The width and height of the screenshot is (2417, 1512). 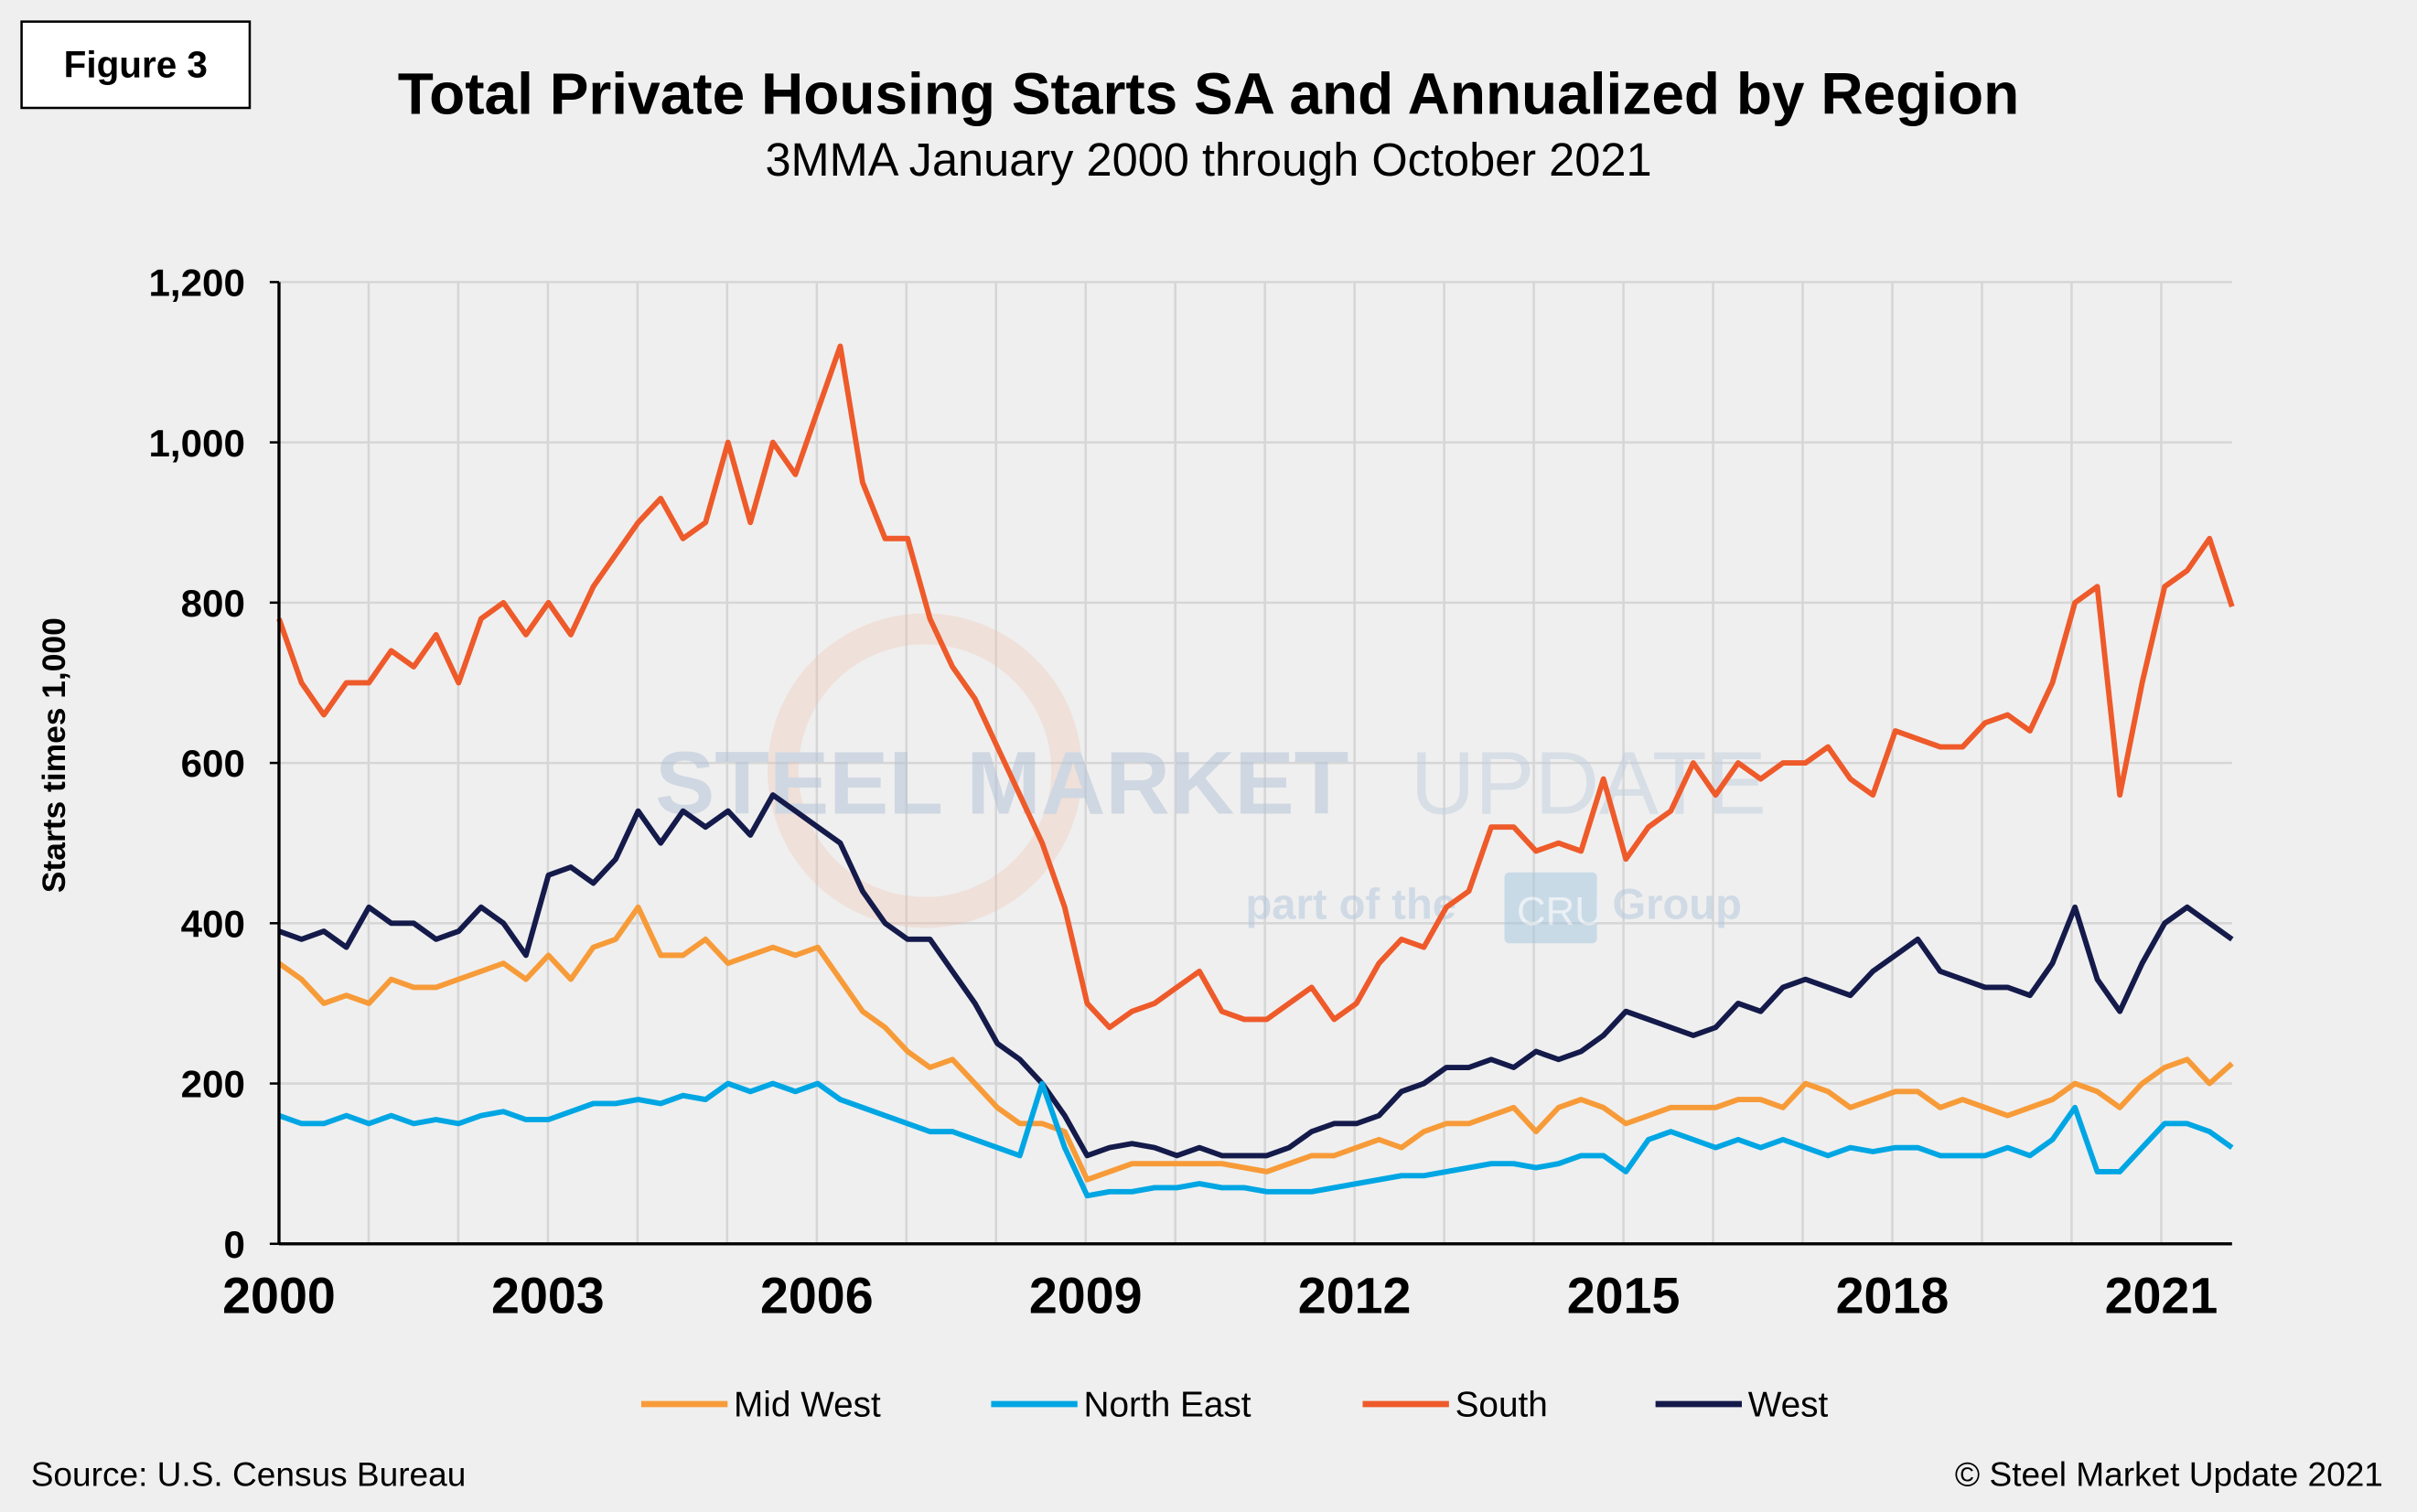 What do you see at coordinates (279, 1296) in the screenshot?
I see `x-tick-label: 2000` at bounding box center [279, 1296].